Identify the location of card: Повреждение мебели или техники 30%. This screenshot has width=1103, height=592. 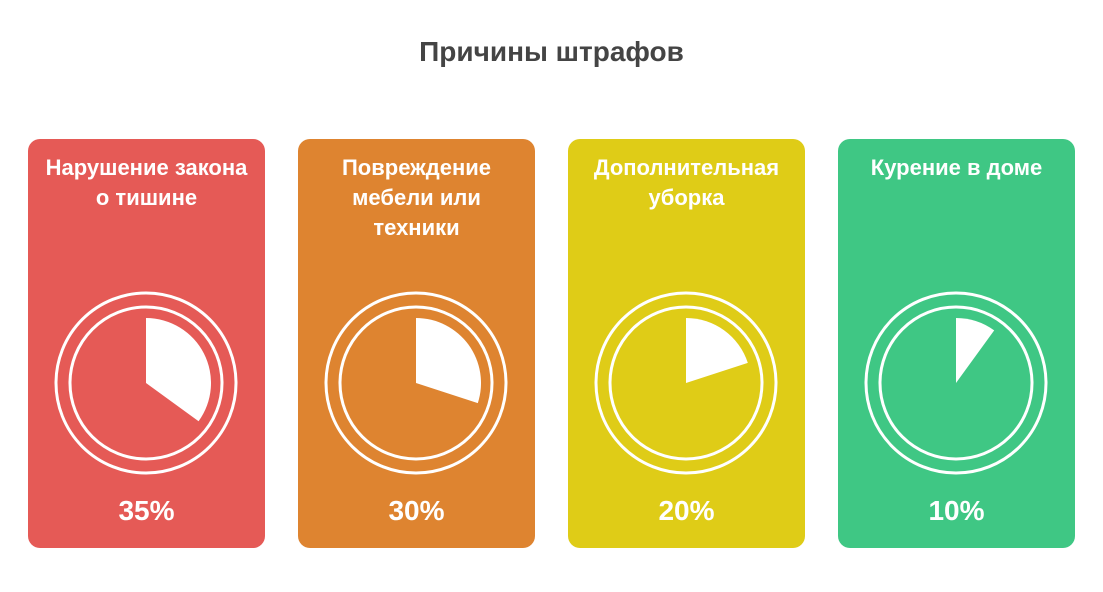
(416, 343).